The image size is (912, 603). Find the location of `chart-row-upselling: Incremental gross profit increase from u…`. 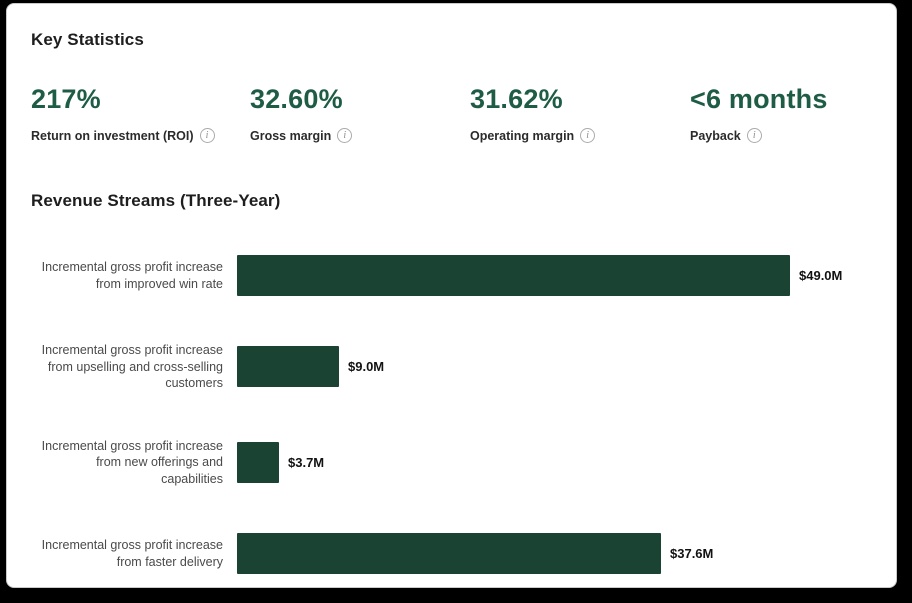

chart-row-upselling: Incremental gross profit increase from u… is located at coordinates (451, 367).